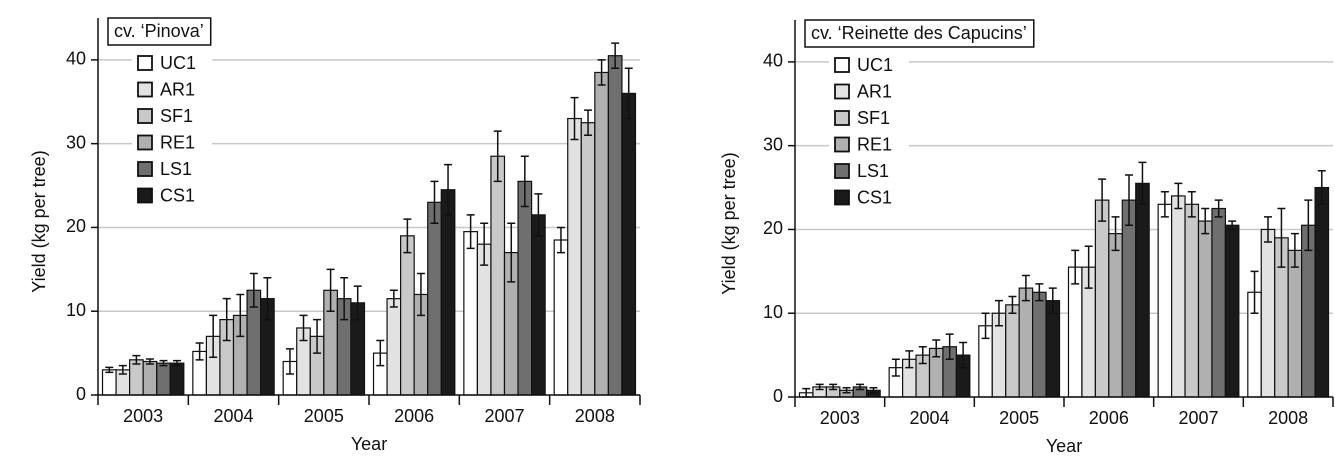 The width and height of the screenshot is (1335, 460). Describe the element at coordinates (369, 444) in the screenshot. I see `x-axis-label: Year` at that location.